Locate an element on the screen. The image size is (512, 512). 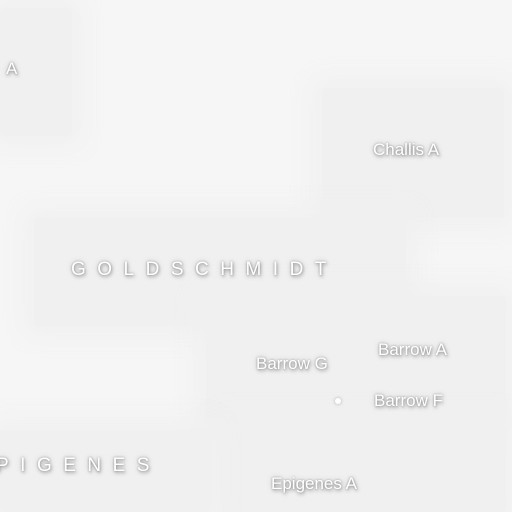
region-label-epigenes: PIGENES is located at coordinates (80, 465).